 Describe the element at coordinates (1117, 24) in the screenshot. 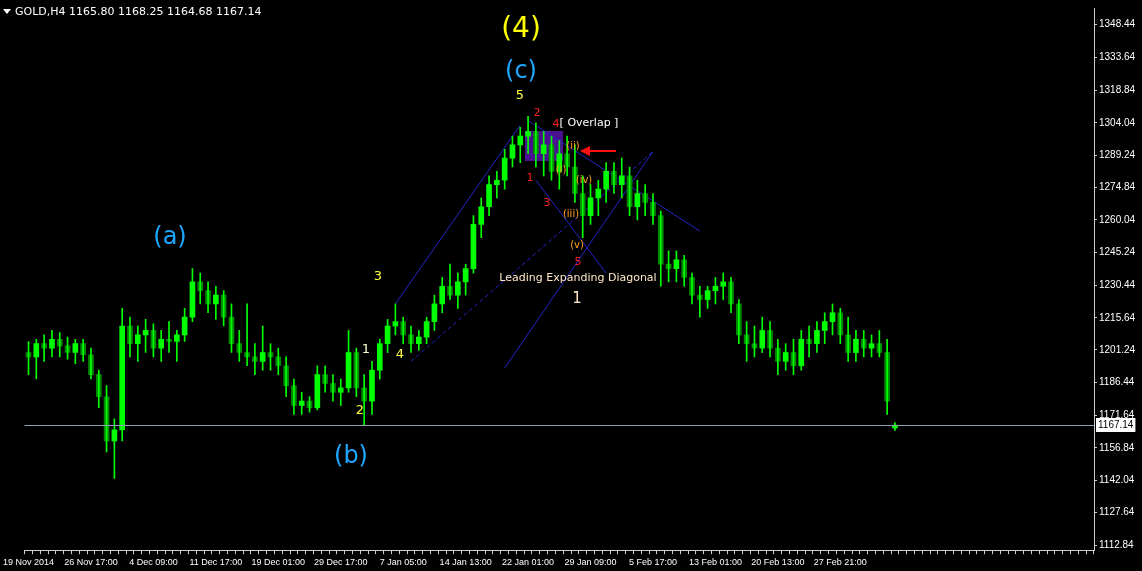

I see `y-tick-label: 1348.44` at that location.